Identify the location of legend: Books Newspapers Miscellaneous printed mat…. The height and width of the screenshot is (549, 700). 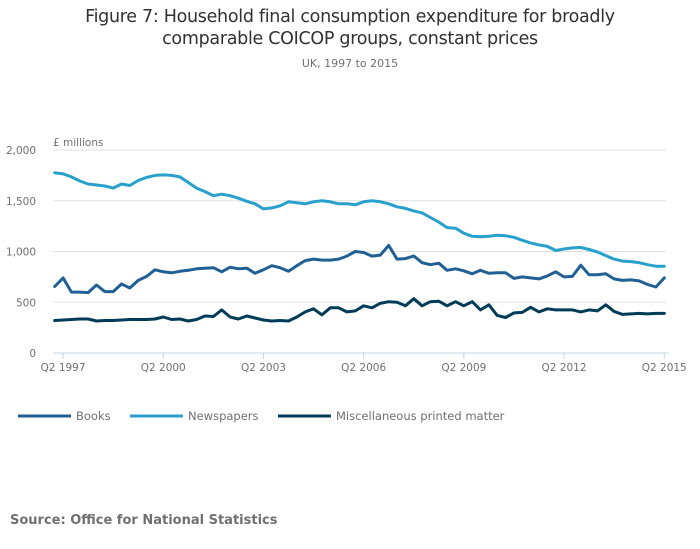
(261, 416).